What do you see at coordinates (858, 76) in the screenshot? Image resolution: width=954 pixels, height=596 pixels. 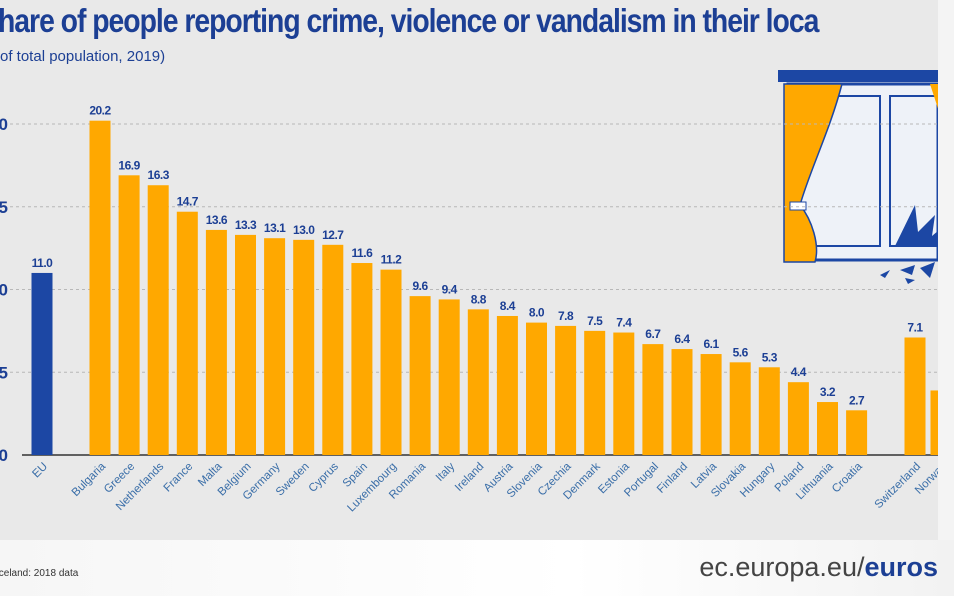 I see `curtain-rod` at bounding box center [858, 76].